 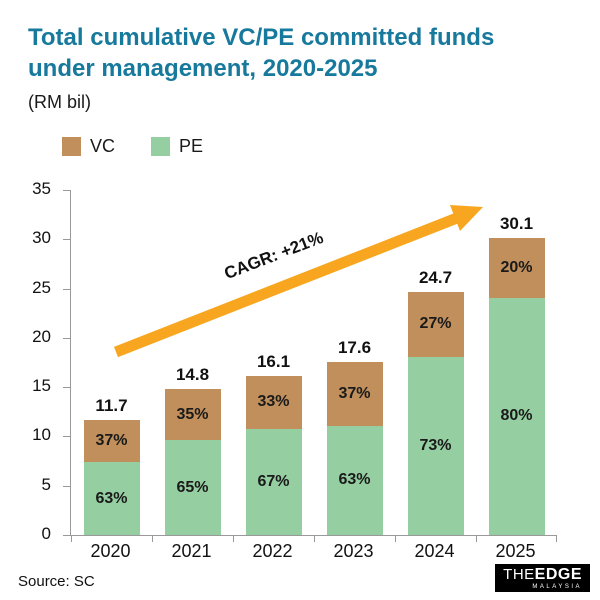 What do you see at coordinates (110, 551) in the screenshot?
I see `x-axis-label: 2020` at bounding box center [110, 551].